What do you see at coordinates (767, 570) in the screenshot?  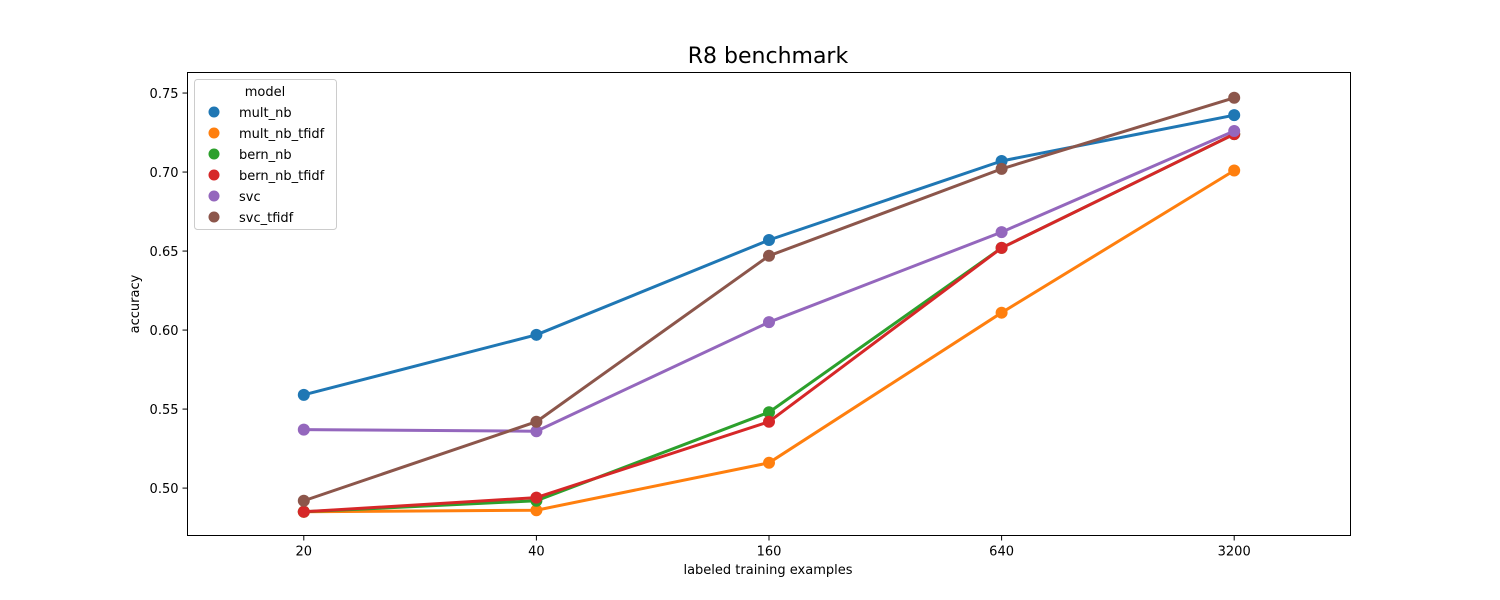 I see `x-axis-label: labeled training examples` at bounding box center [767, 570].